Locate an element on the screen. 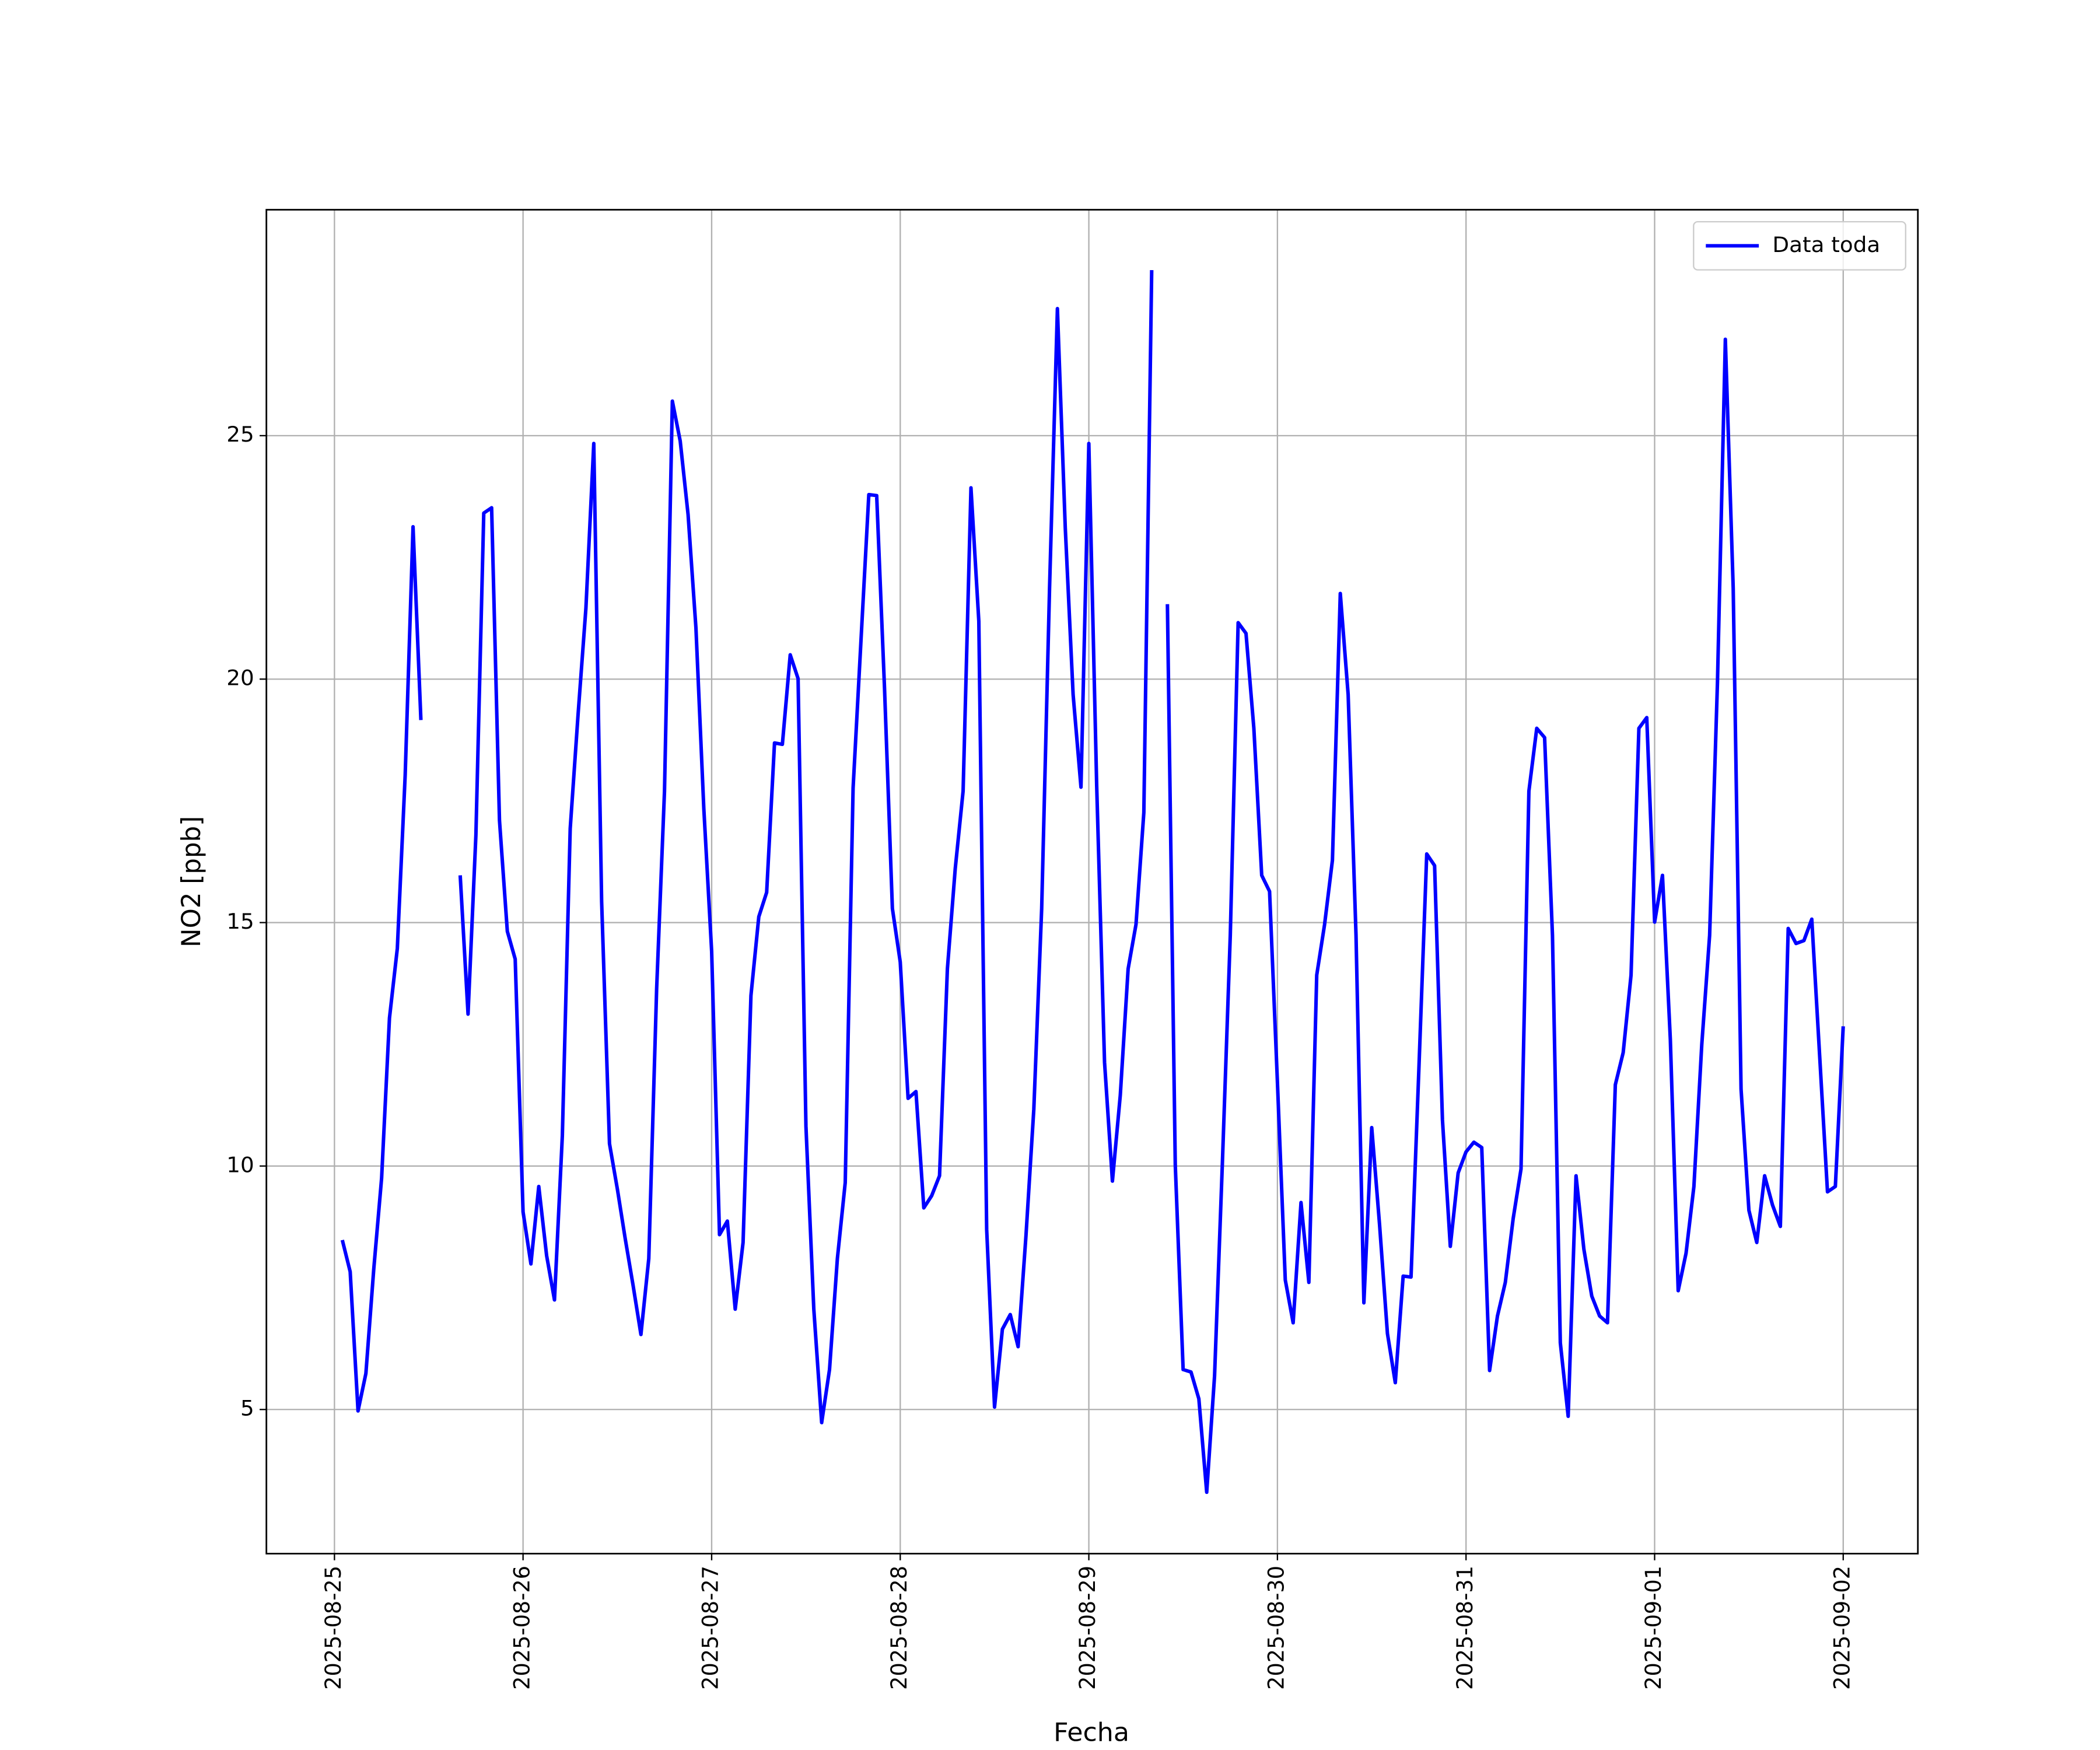  y-tick-label: 5 is located at coordinates (247, 1408).